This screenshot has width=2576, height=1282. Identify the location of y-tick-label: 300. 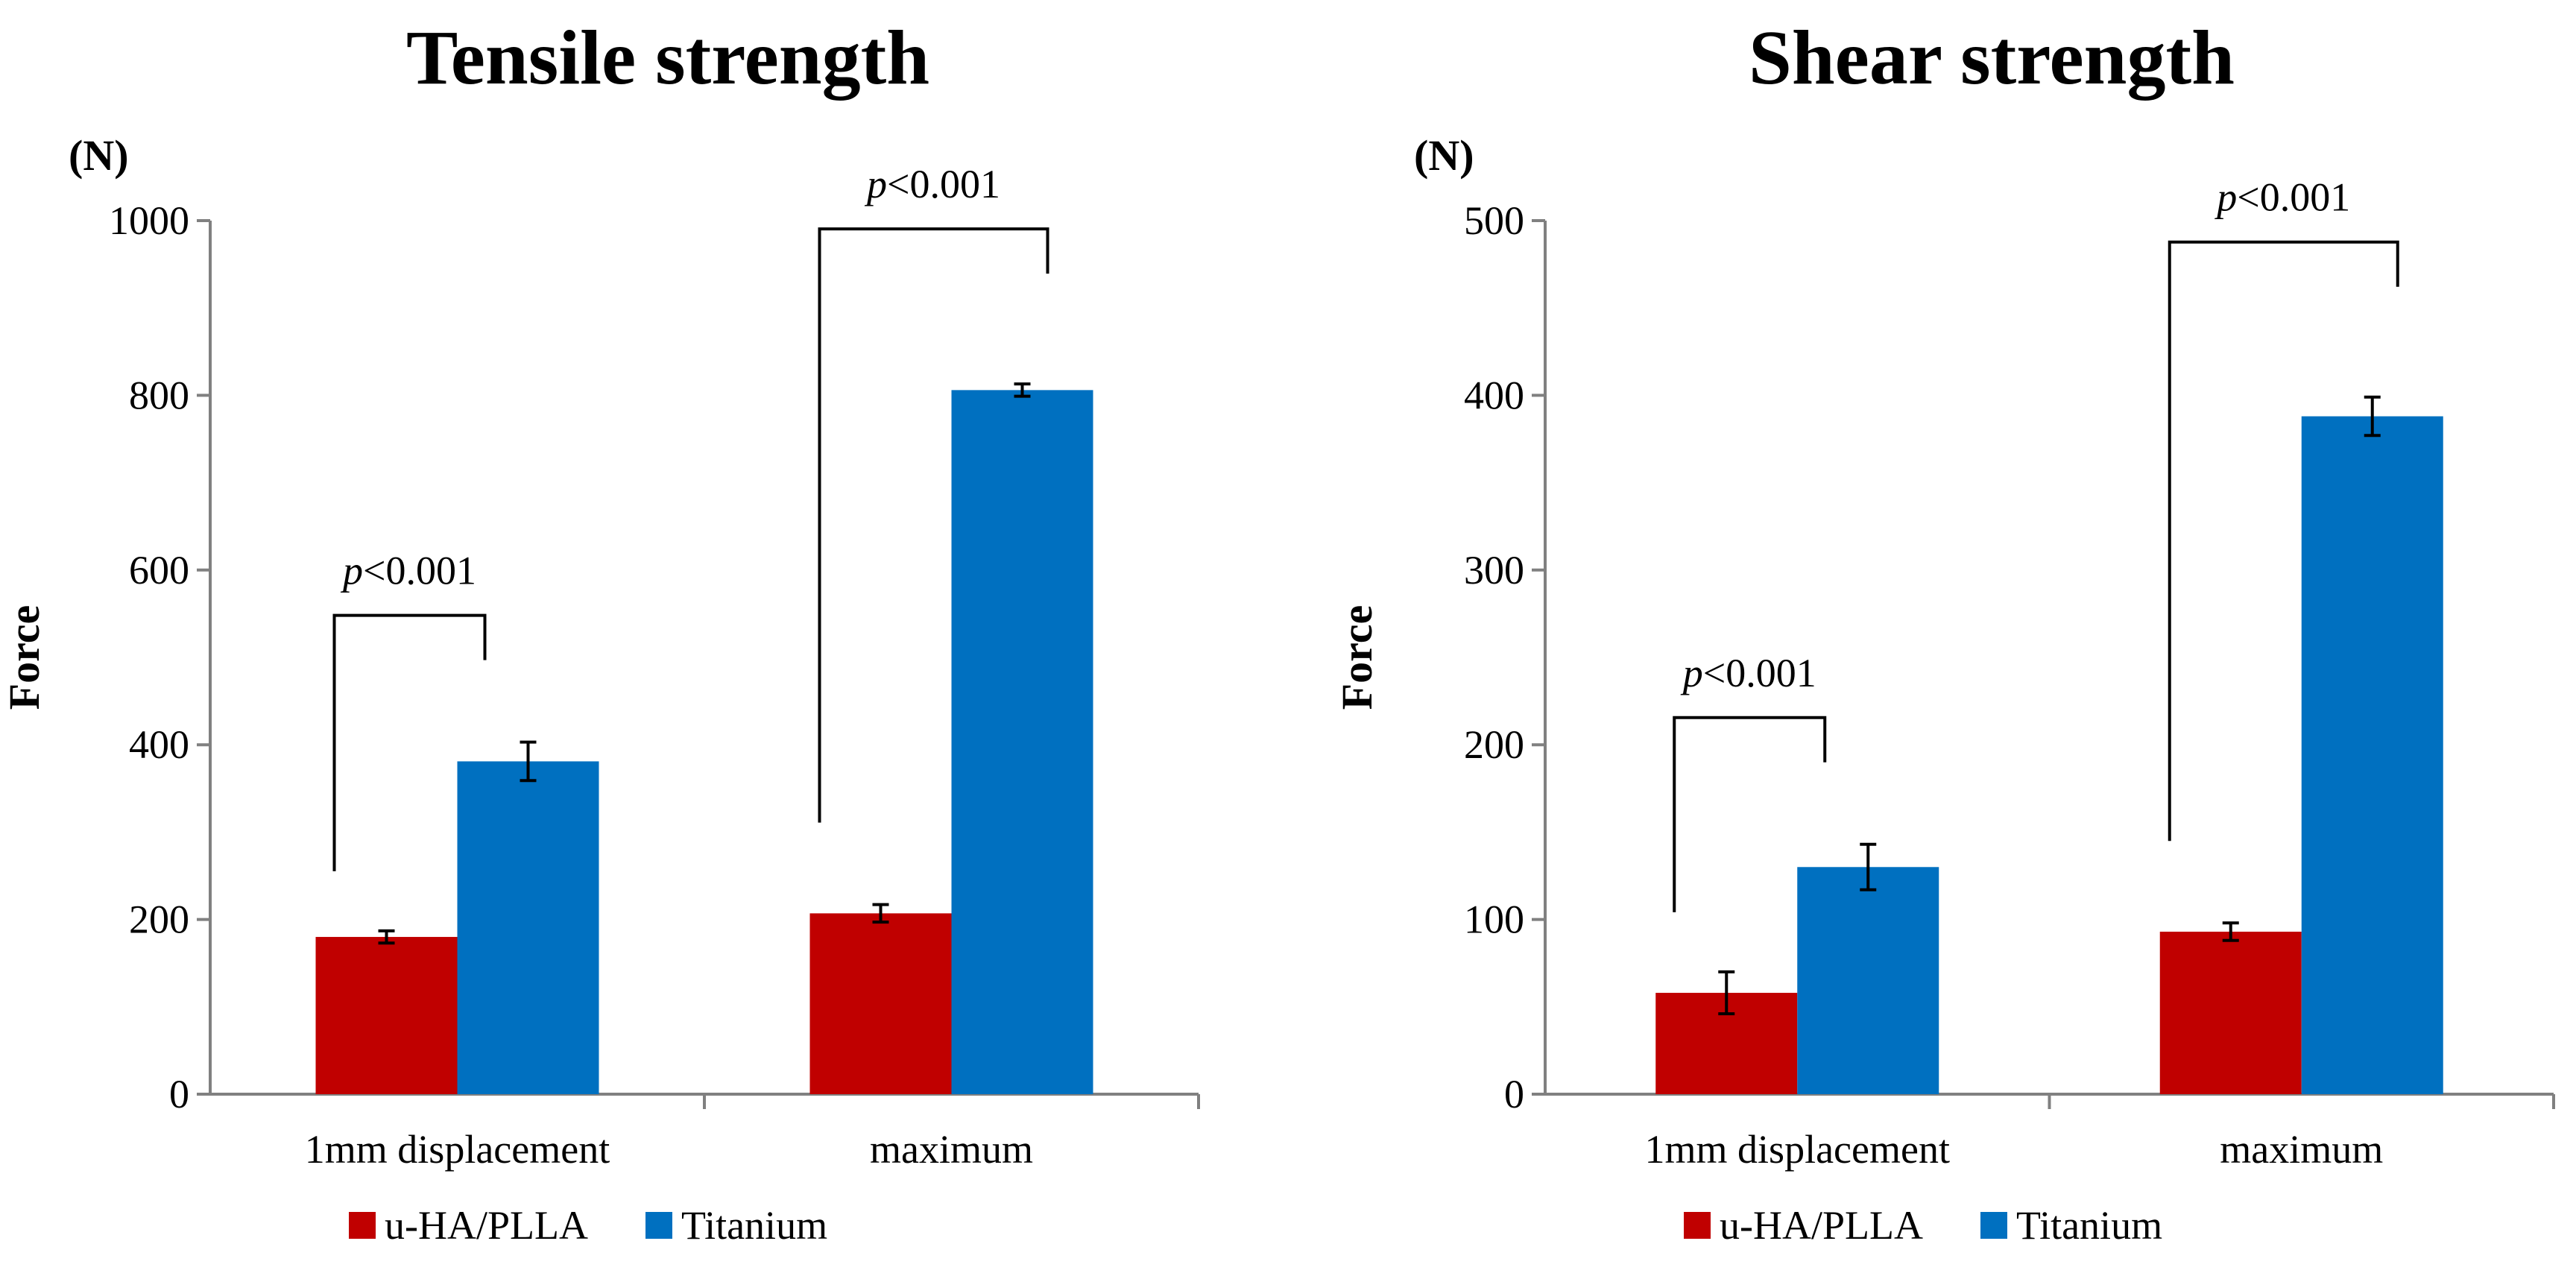
(1494, 570).